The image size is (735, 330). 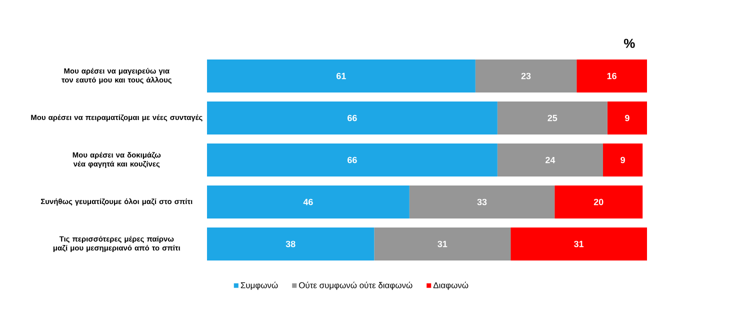 I want to click on data-label: 25, so click(x=553, y=118).